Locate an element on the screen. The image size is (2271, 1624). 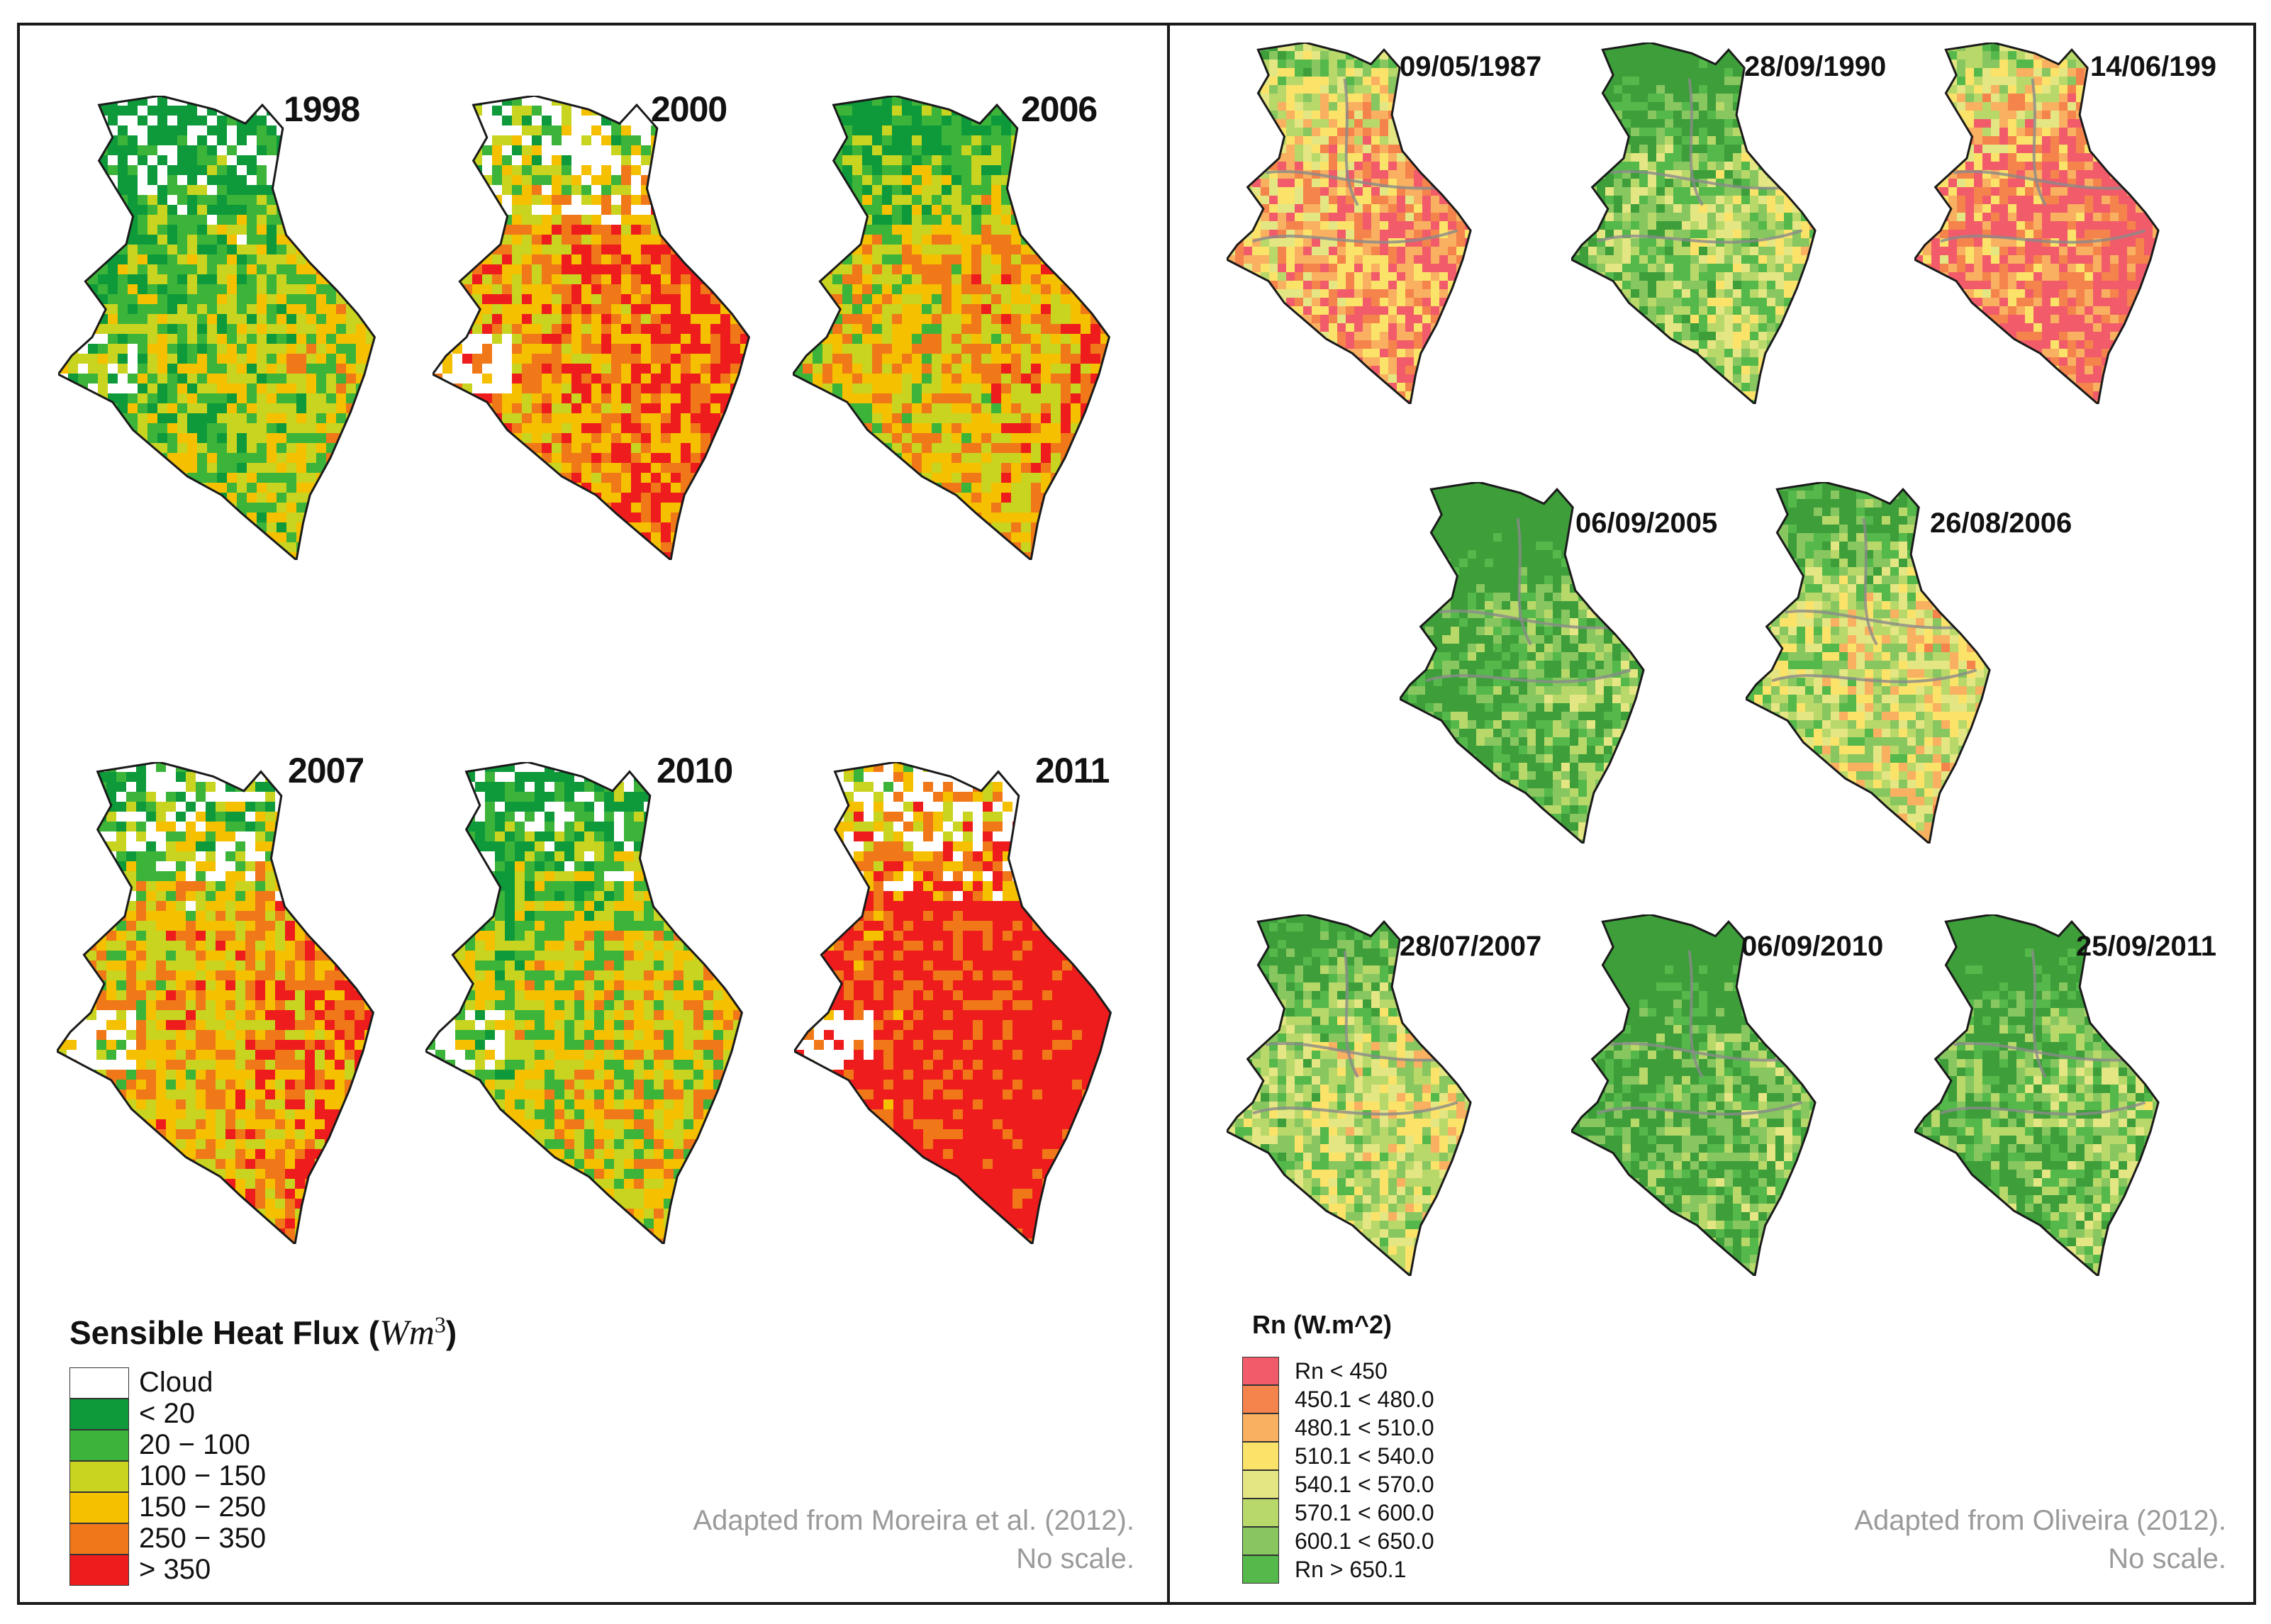
legend-item: Rn > 650.1 is located at coordinates (1324, 1569).